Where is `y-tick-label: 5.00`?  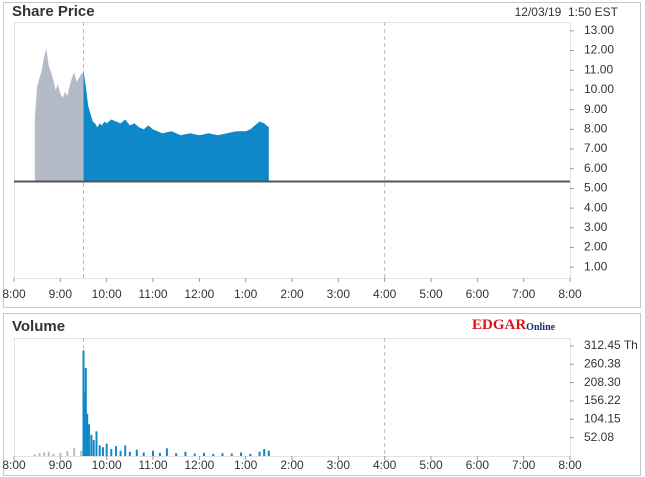 y-tick-label: 5.00 is located at coordinates (596, 188).